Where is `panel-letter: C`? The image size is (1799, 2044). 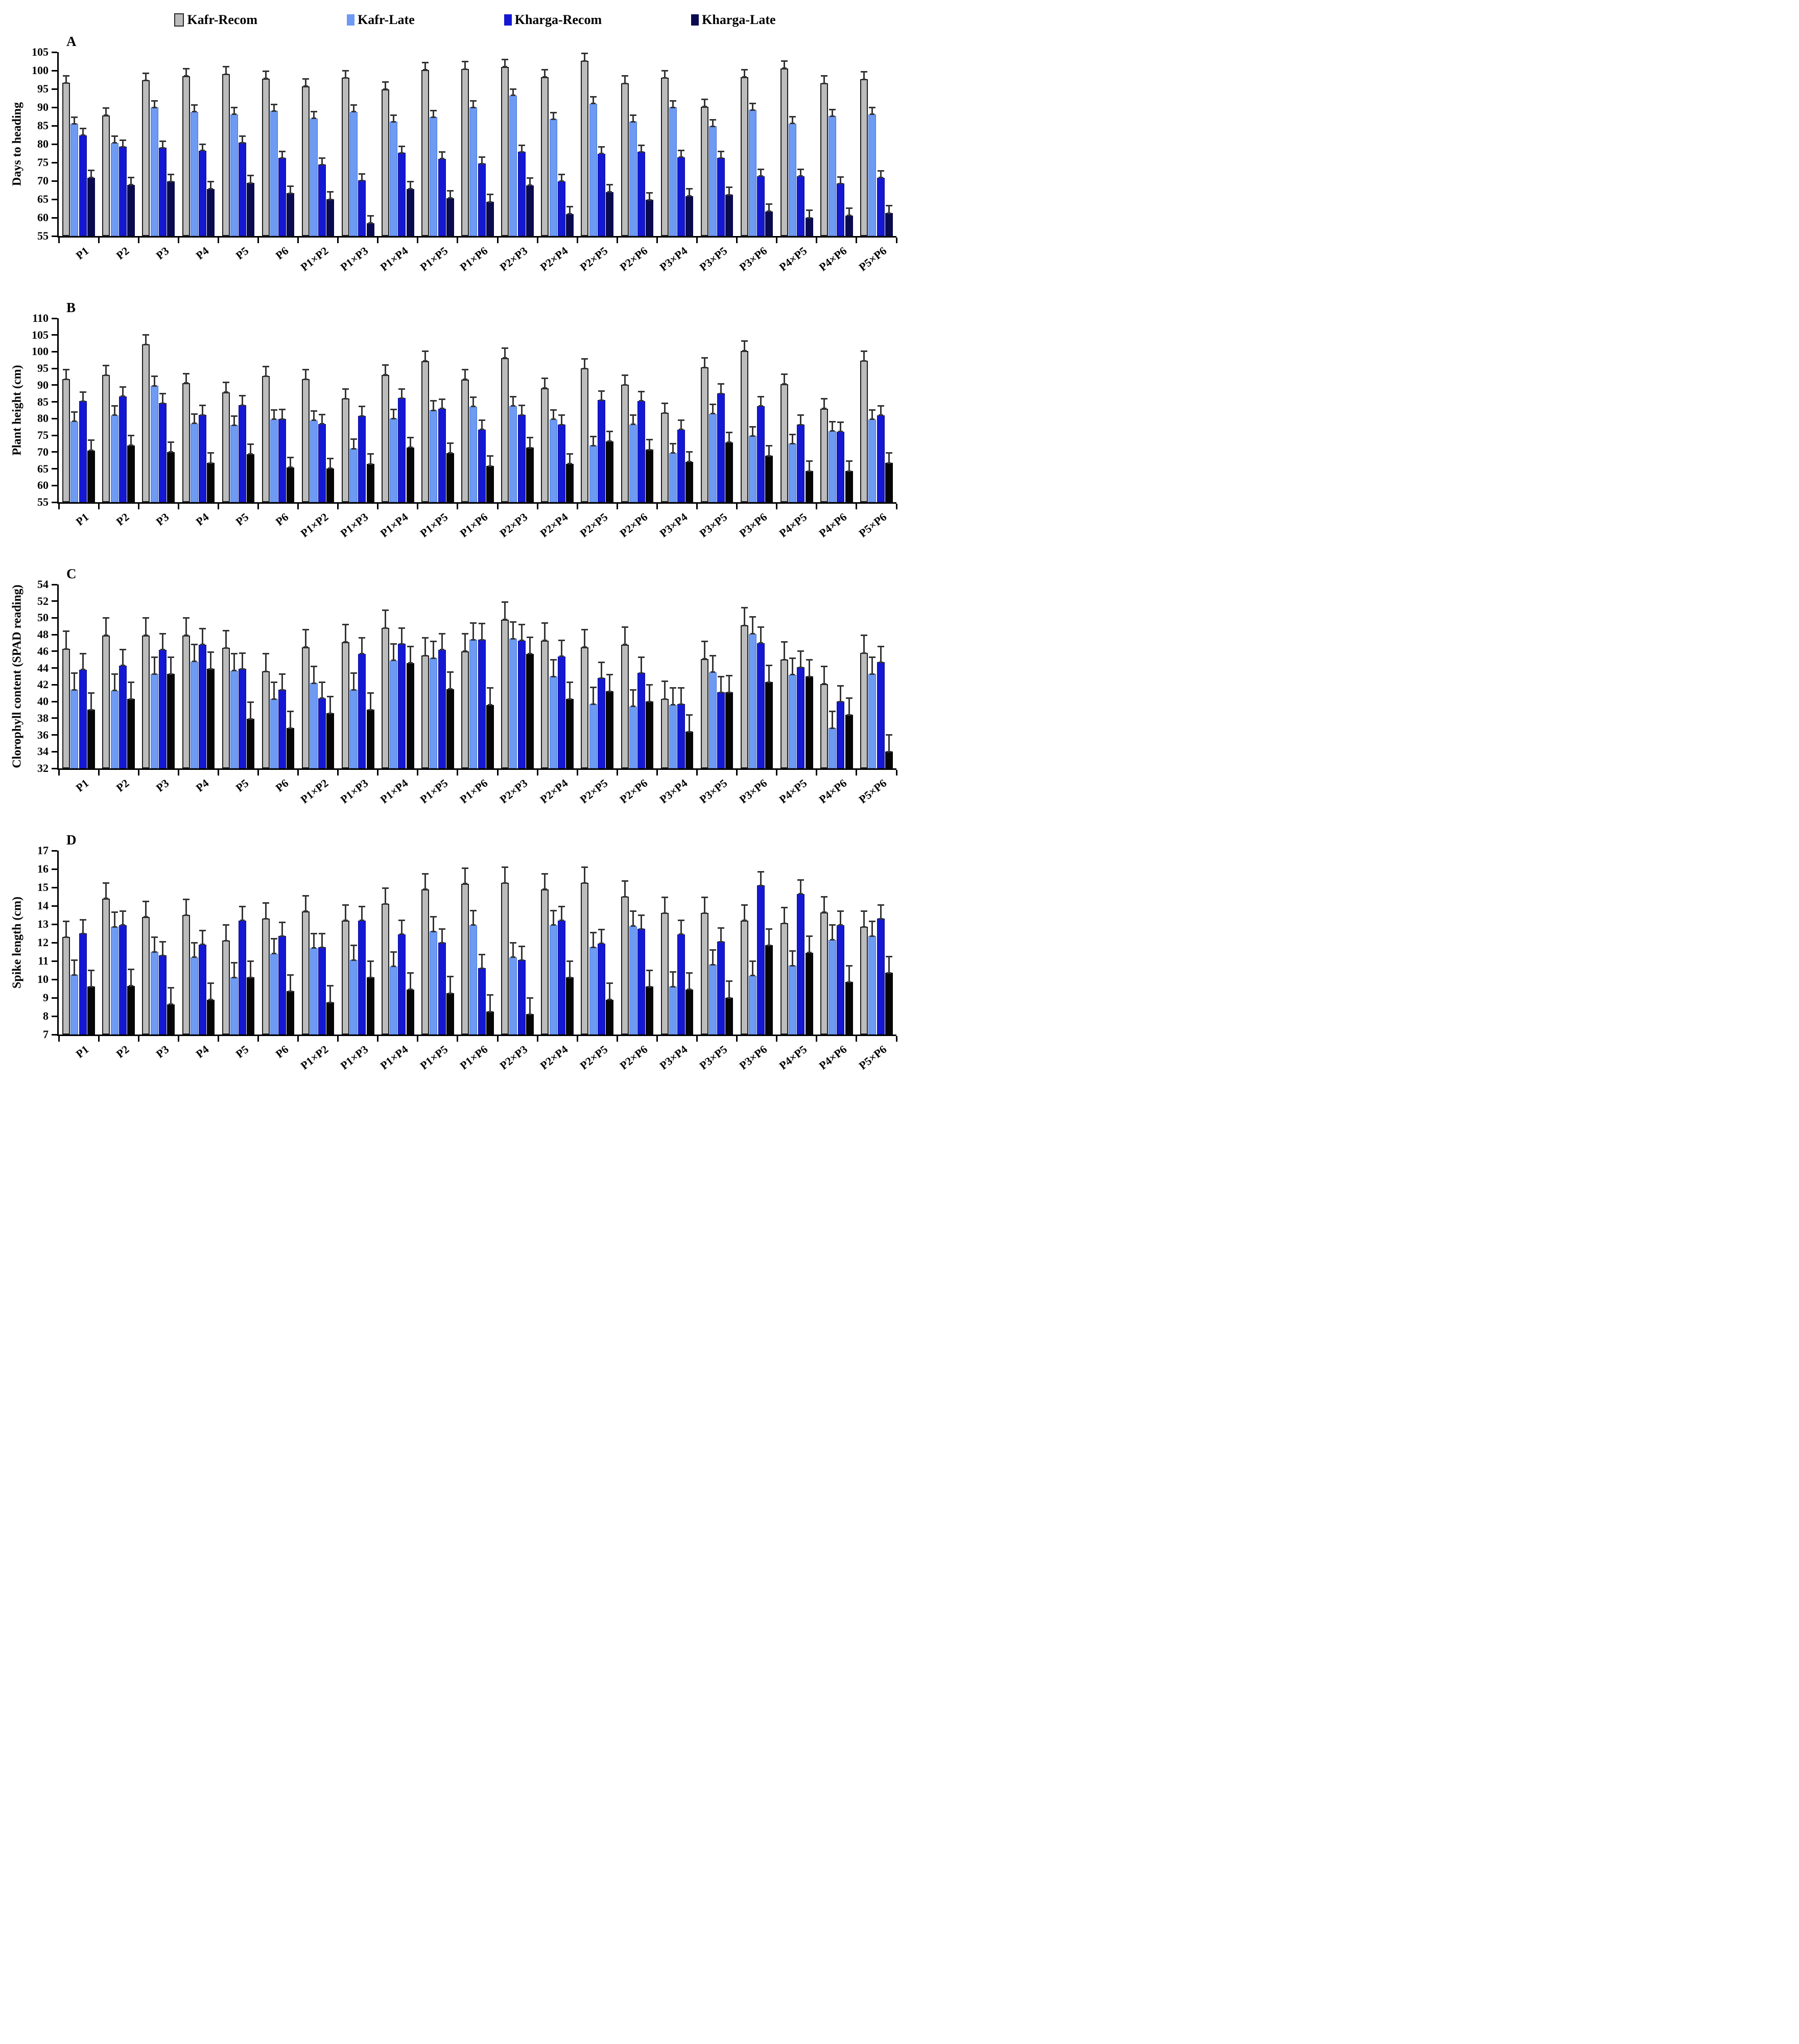
panel-letter: C is located at coordinates (71, 573).